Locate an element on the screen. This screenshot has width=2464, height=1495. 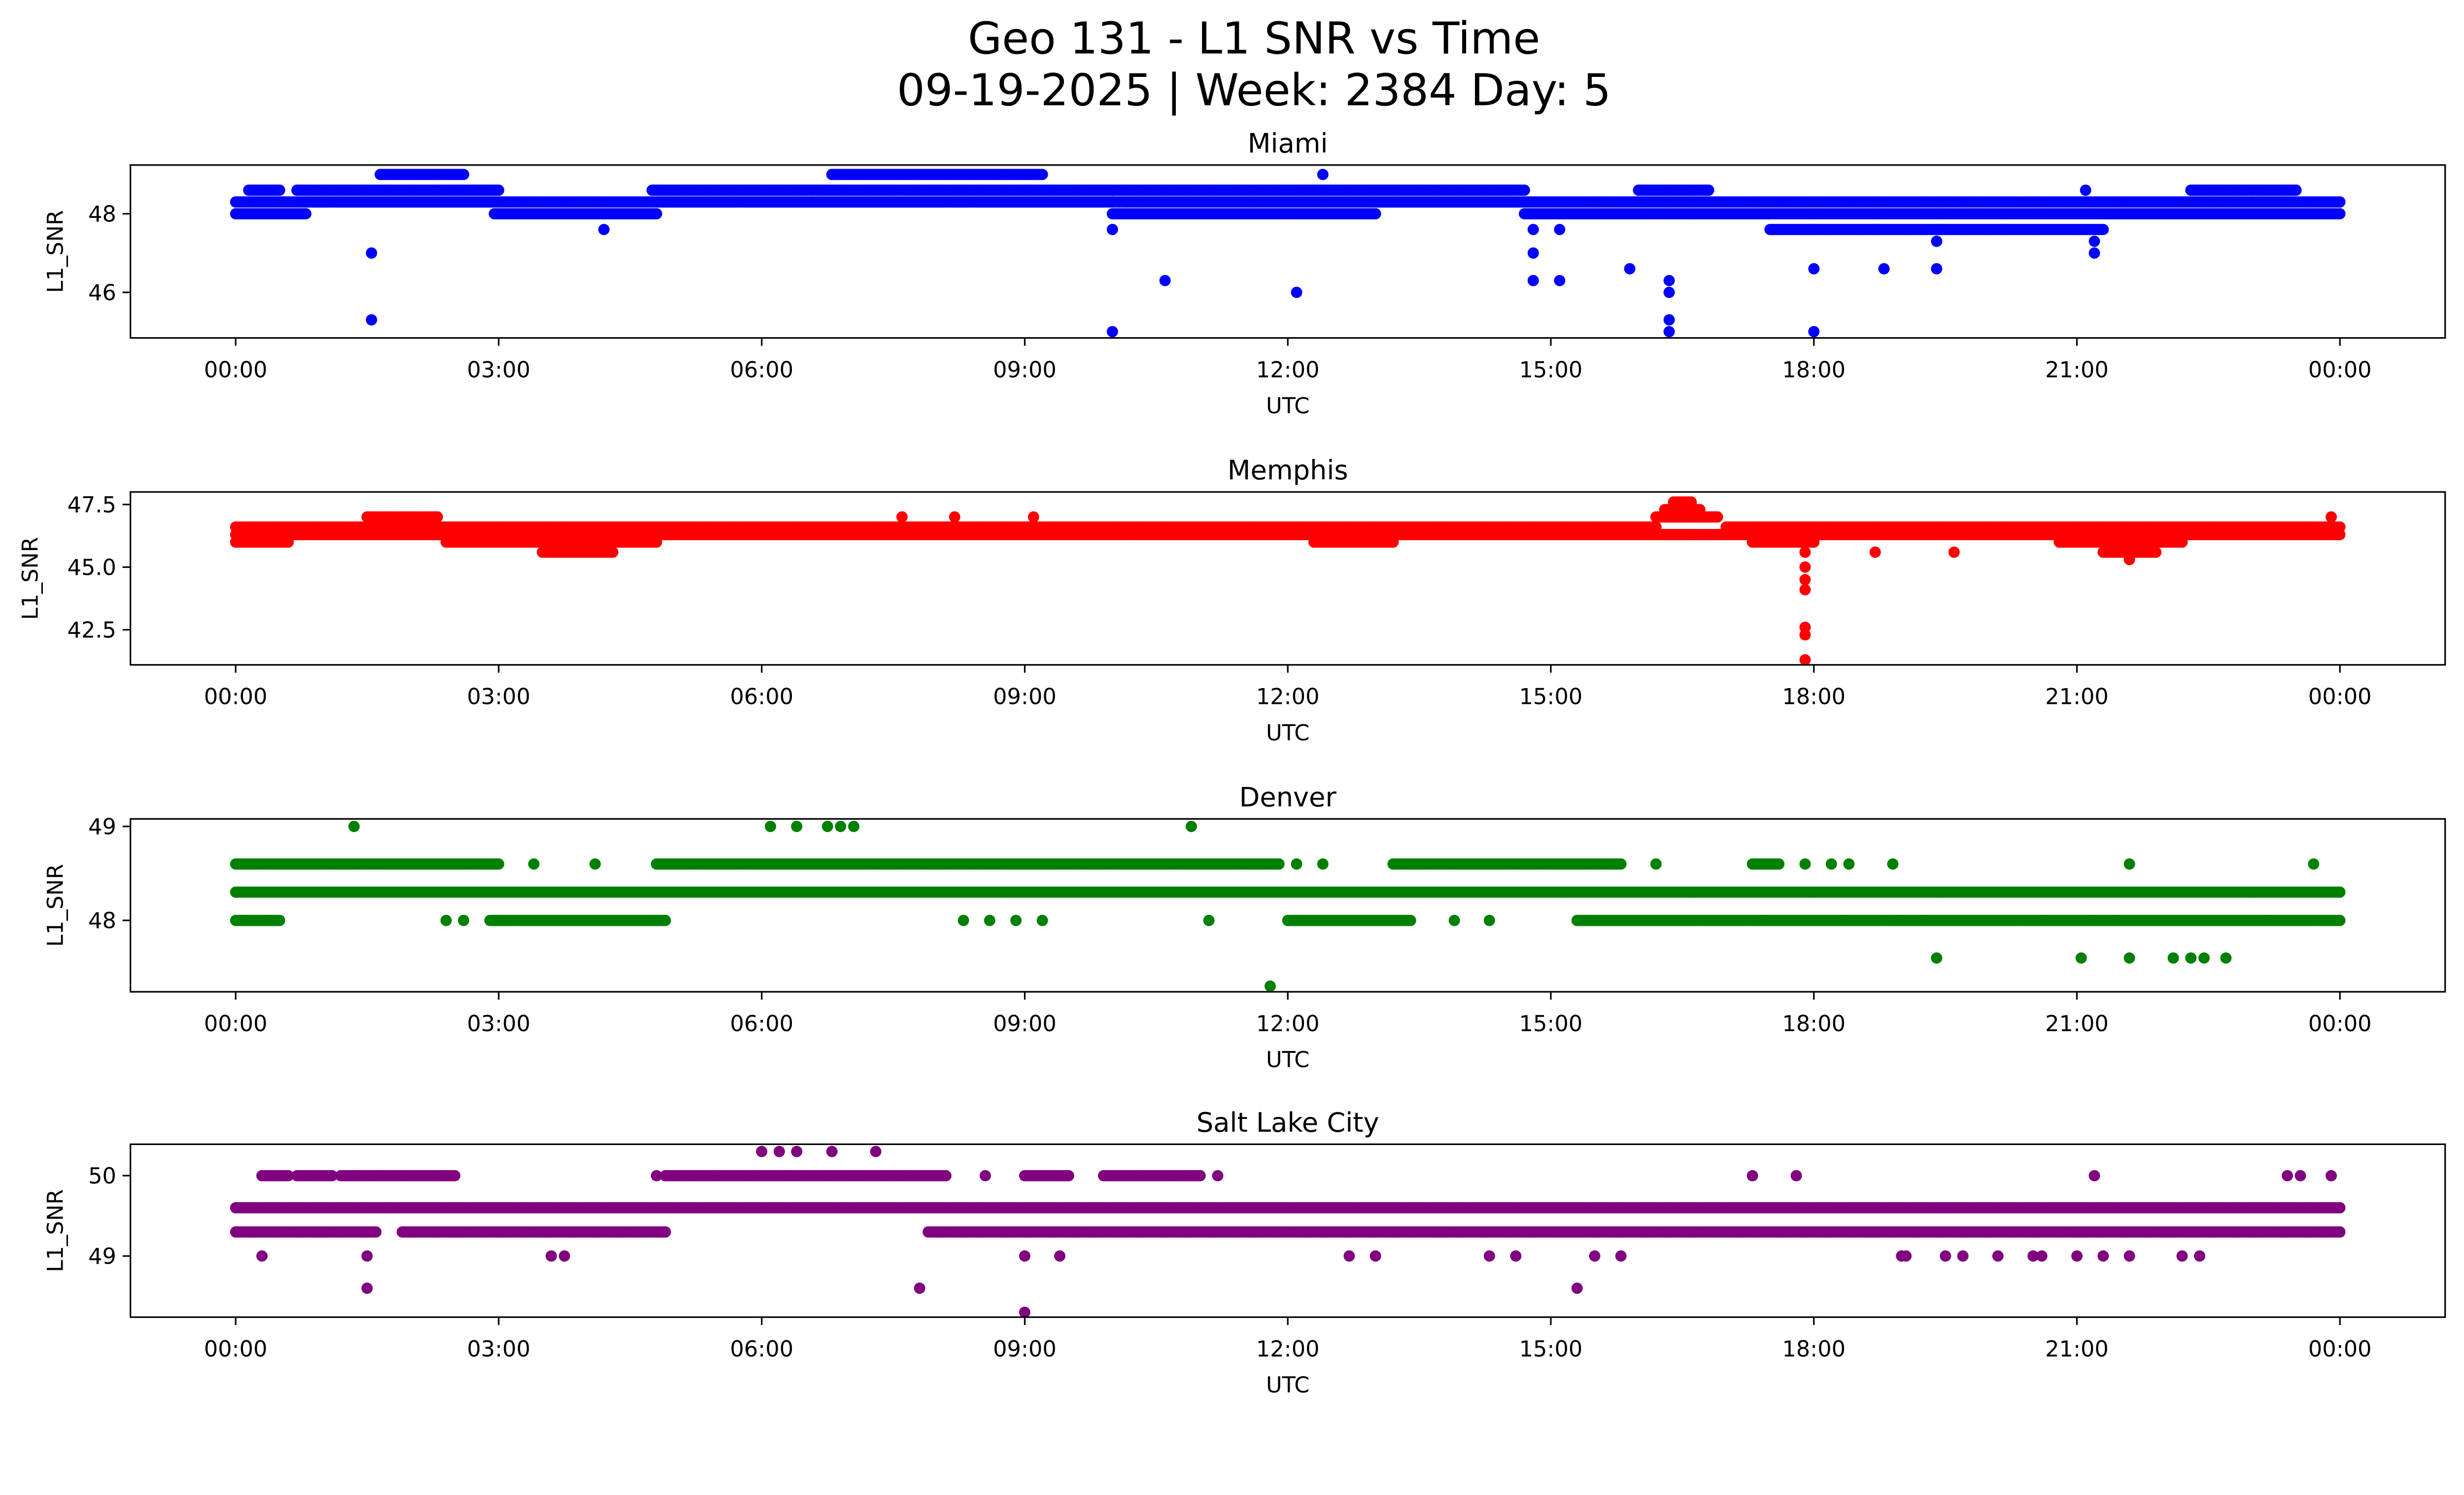
figure-title-line1: Geo 131 - L1 SNR vs Time is located at coordinates (1254, 38).